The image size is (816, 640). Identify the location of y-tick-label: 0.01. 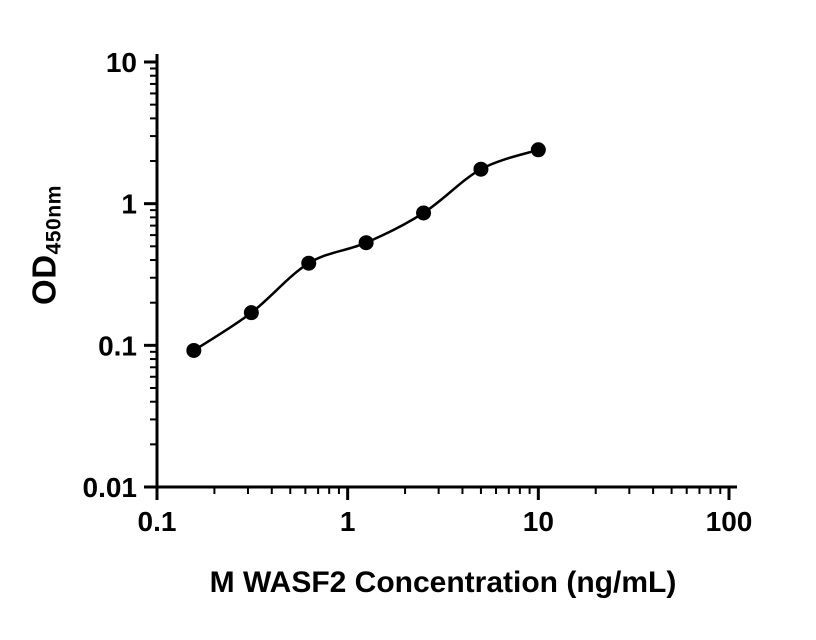
(110, 487).